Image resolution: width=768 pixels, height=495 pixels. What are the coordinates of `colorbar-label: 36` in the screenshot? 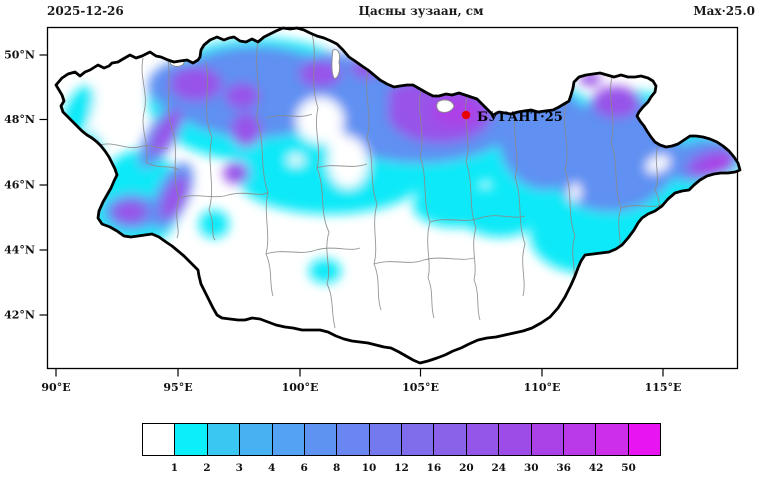 It's located at (563, 468).